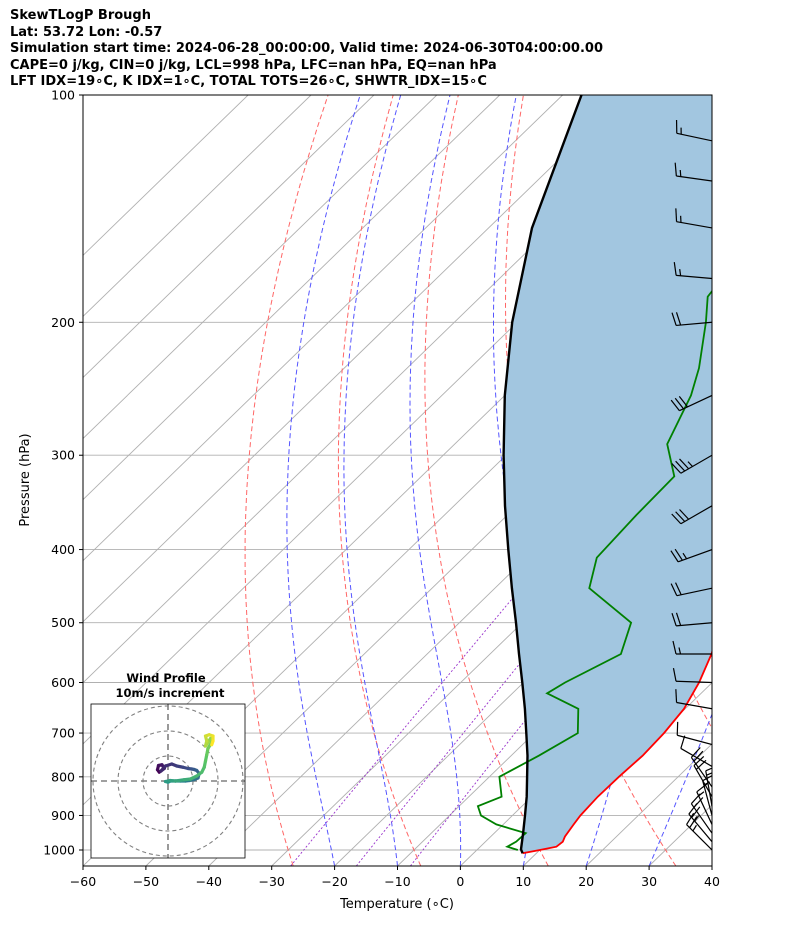  I want to click on hodograph-ring, so click(168, 781).